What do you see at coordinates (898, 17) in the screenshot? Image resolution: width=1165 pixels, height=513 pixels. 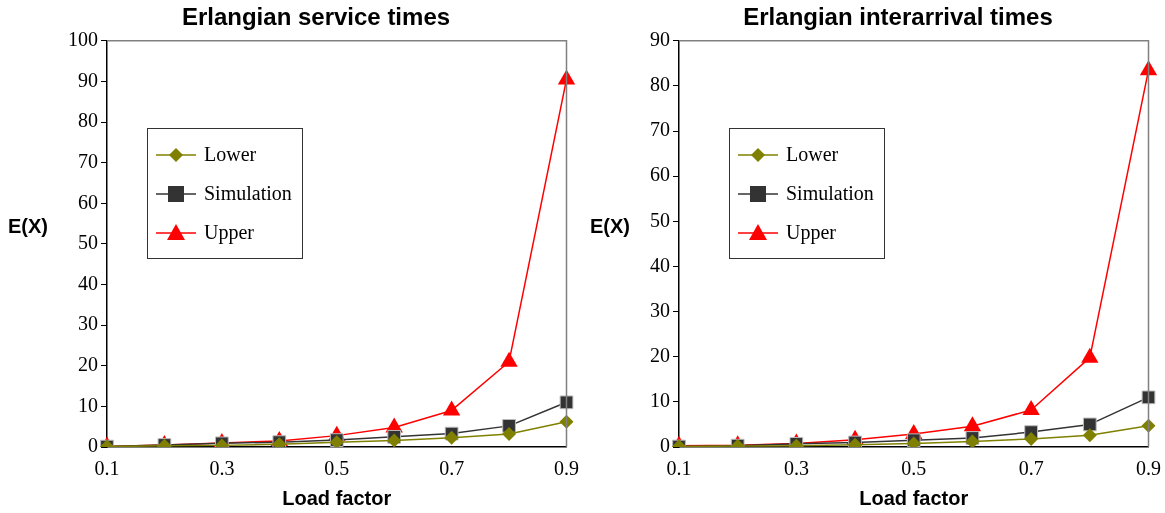 I see `chart-title: Erlangian interarrival times` at bounding box center [898, 17].